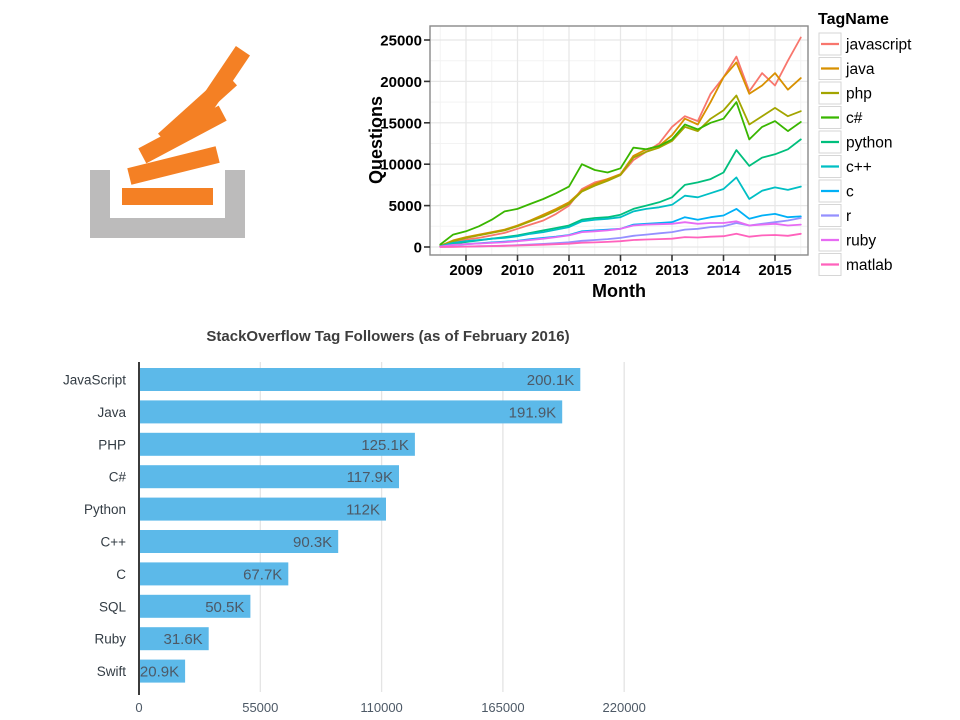  What do you see at coordinates (224, 607) in the screenshot?
I see `bar-value-label: 50.5K` at bounding box center [224, 607].